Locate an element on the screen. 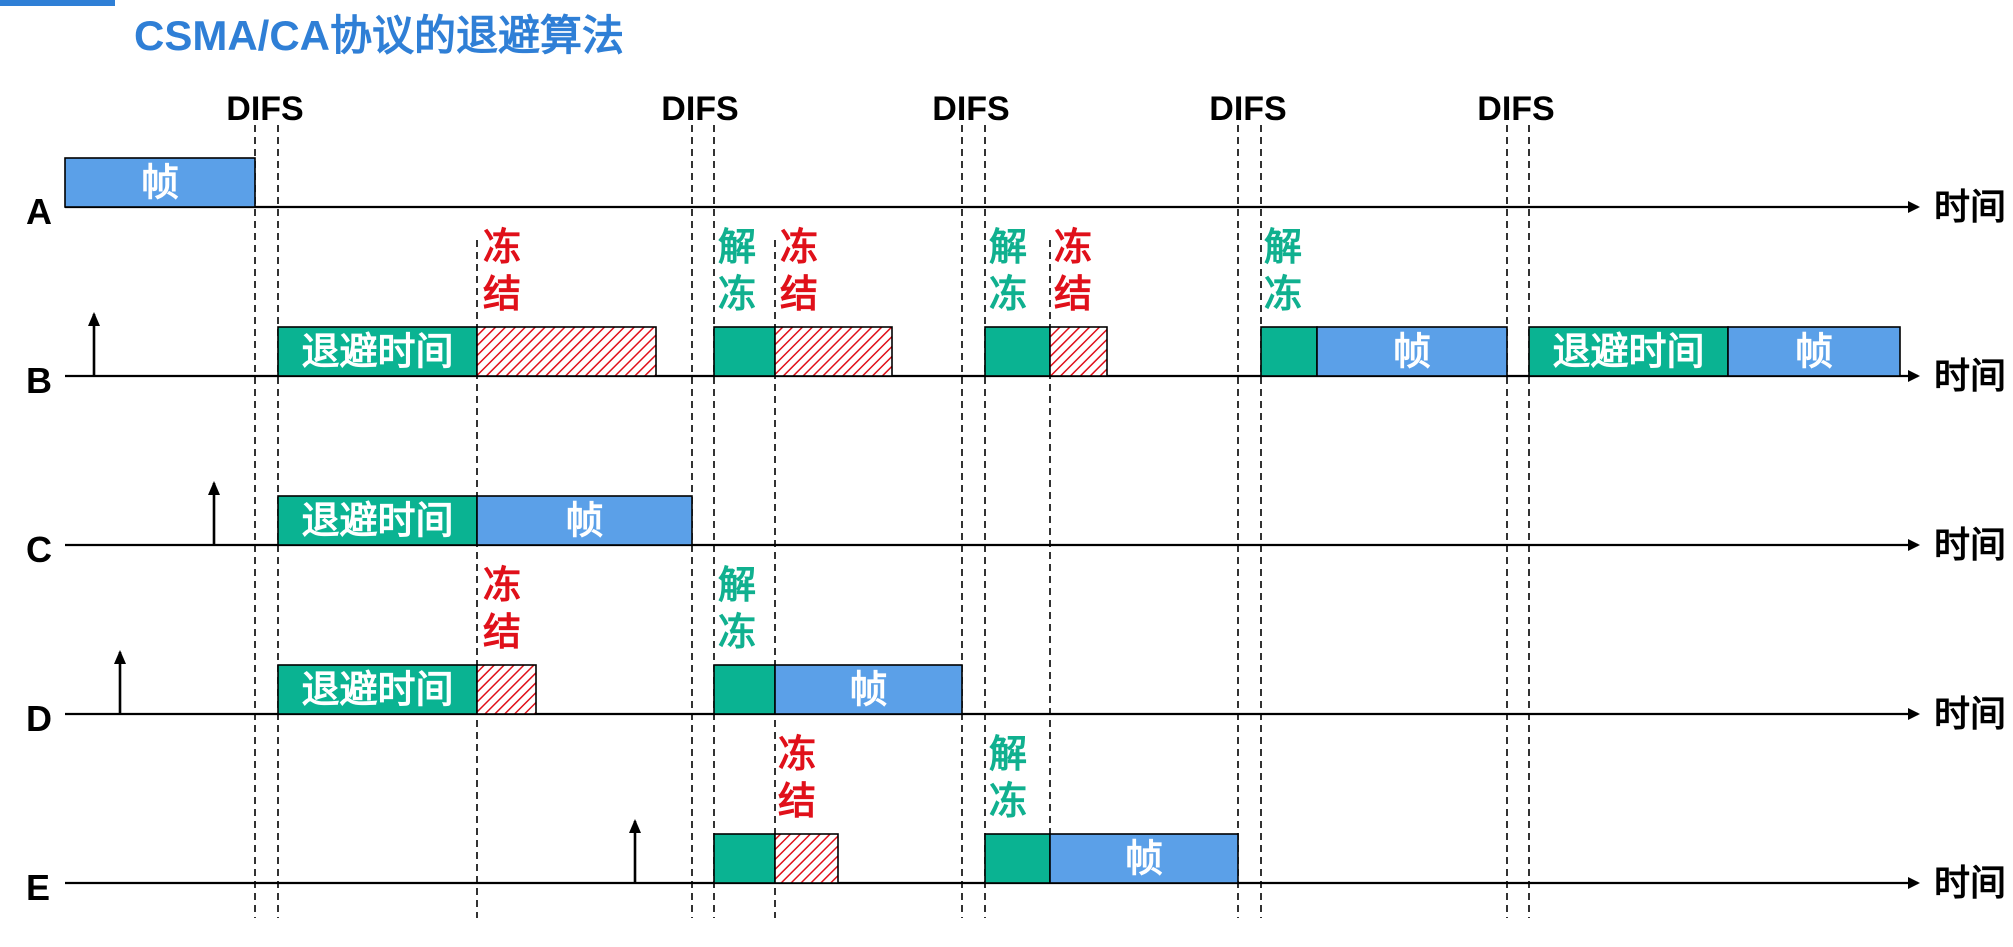 Image resolution: width=2013 pixels, height=947 pixels. frame-block-a is located at coordinates (160, 182).